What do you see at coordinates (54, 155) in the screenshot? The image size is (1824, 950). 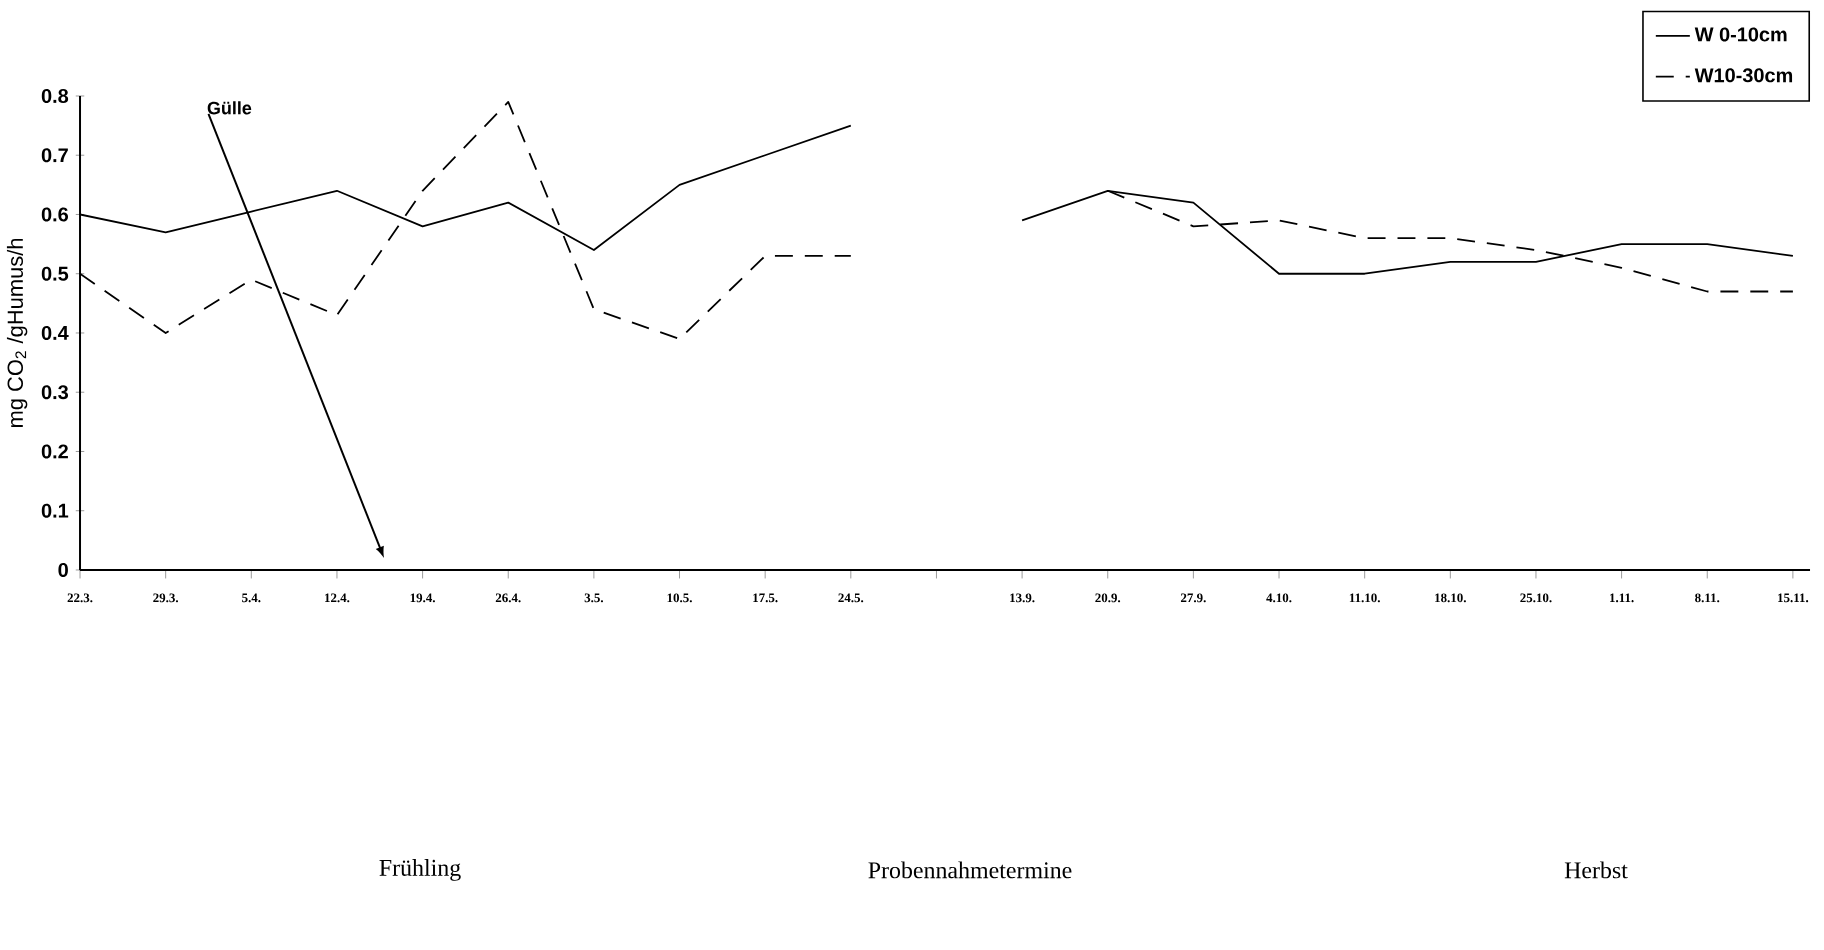 I see `y-tick-label: 0.7` at bounding box center [54, 155].